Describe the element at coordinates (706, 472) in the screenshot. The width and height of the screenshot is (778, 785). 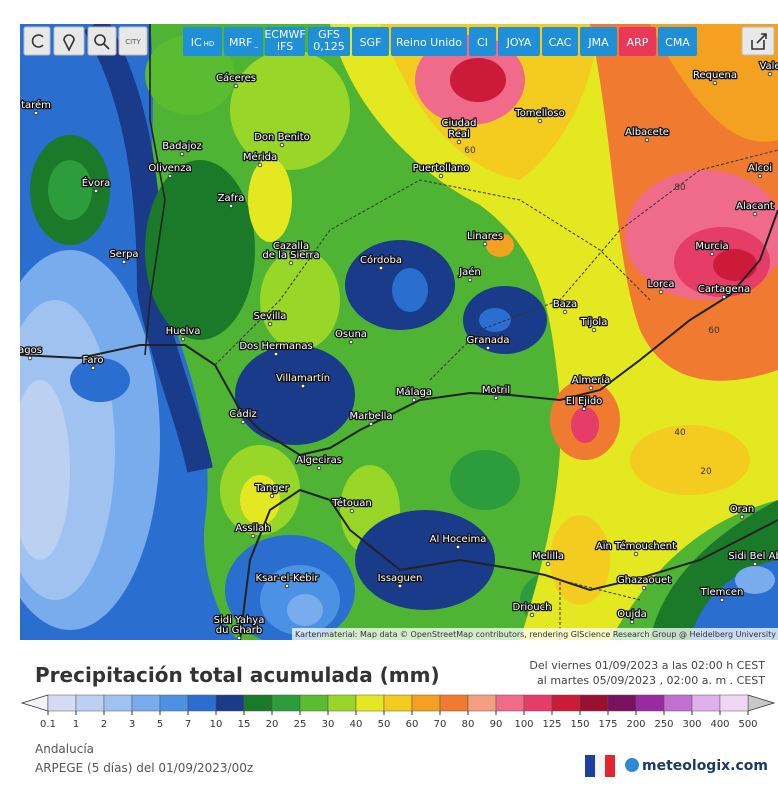
I see `contour-label: 20` at that location.